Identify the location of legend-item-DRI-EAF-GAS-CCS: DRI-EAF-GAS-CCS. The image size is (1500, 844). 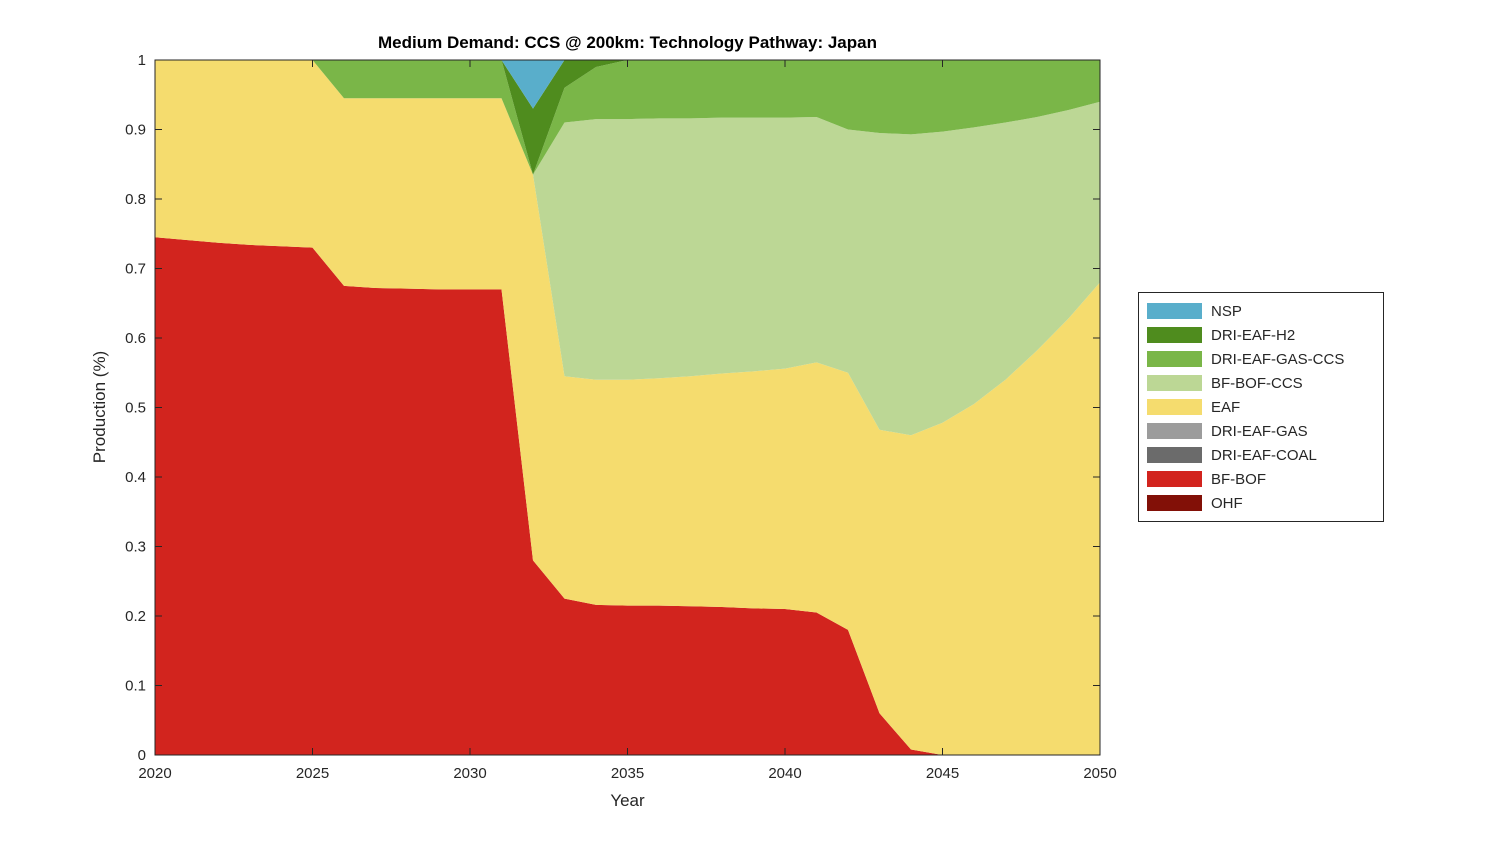
(1261, 359).